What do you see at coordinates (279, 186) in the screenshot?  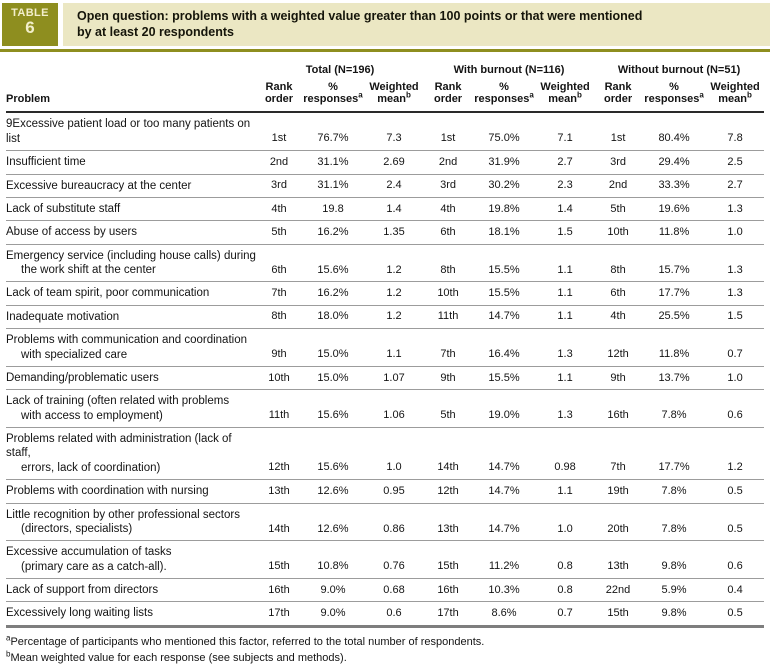 I see `cell-total-rank: 3rd` at bounding box center [279, 186].